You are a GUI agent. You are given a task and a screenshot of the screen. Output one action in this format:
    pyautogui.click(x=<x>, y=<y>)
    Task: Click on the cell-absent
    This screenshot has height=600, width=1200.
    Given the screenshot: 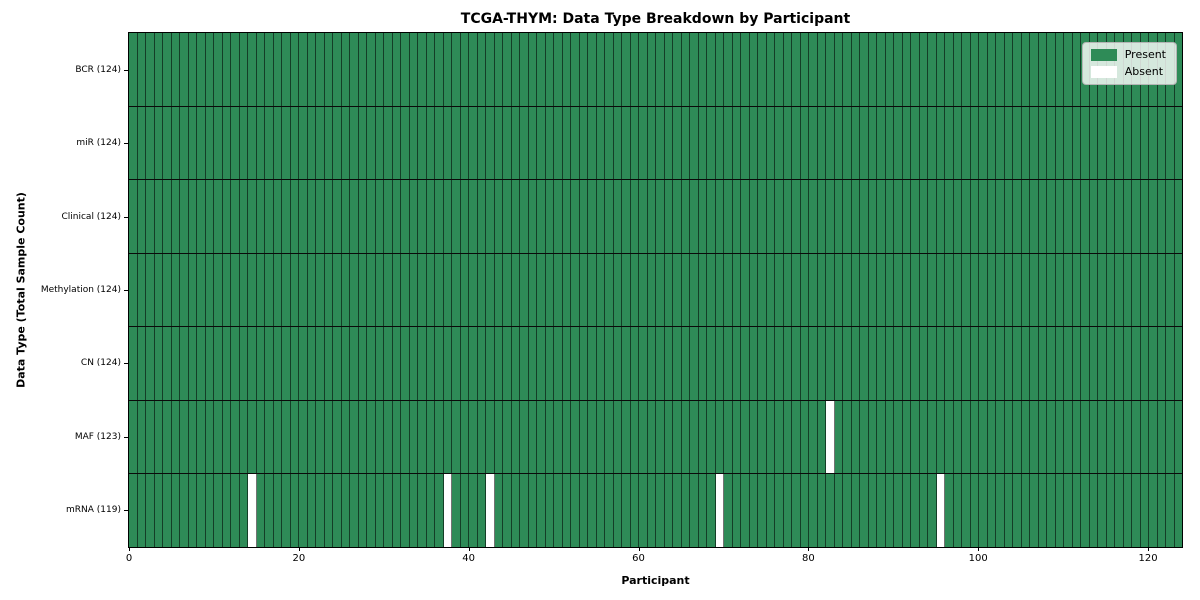 What is the action you would take?
    pyautogui.click(x=940, y=511)
    